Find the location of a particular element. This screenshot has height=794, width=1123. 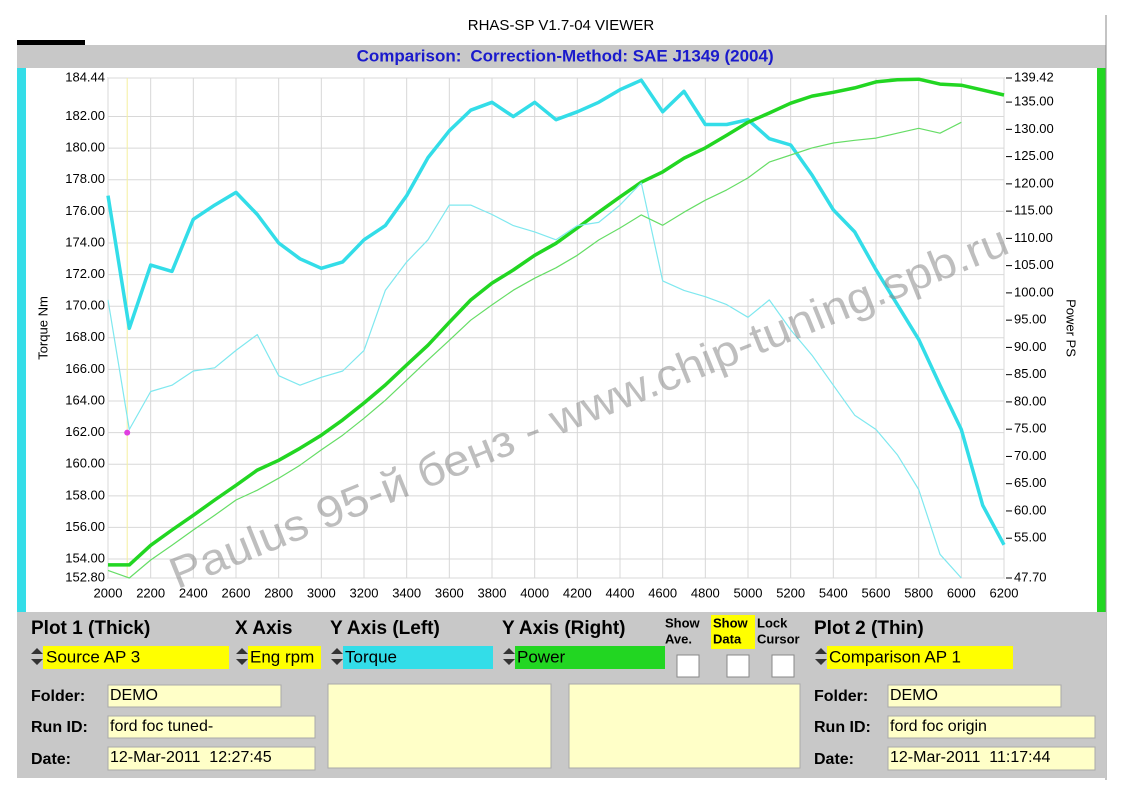

y2-tick-label: 65.00 is located at coordinates (1030, 482).